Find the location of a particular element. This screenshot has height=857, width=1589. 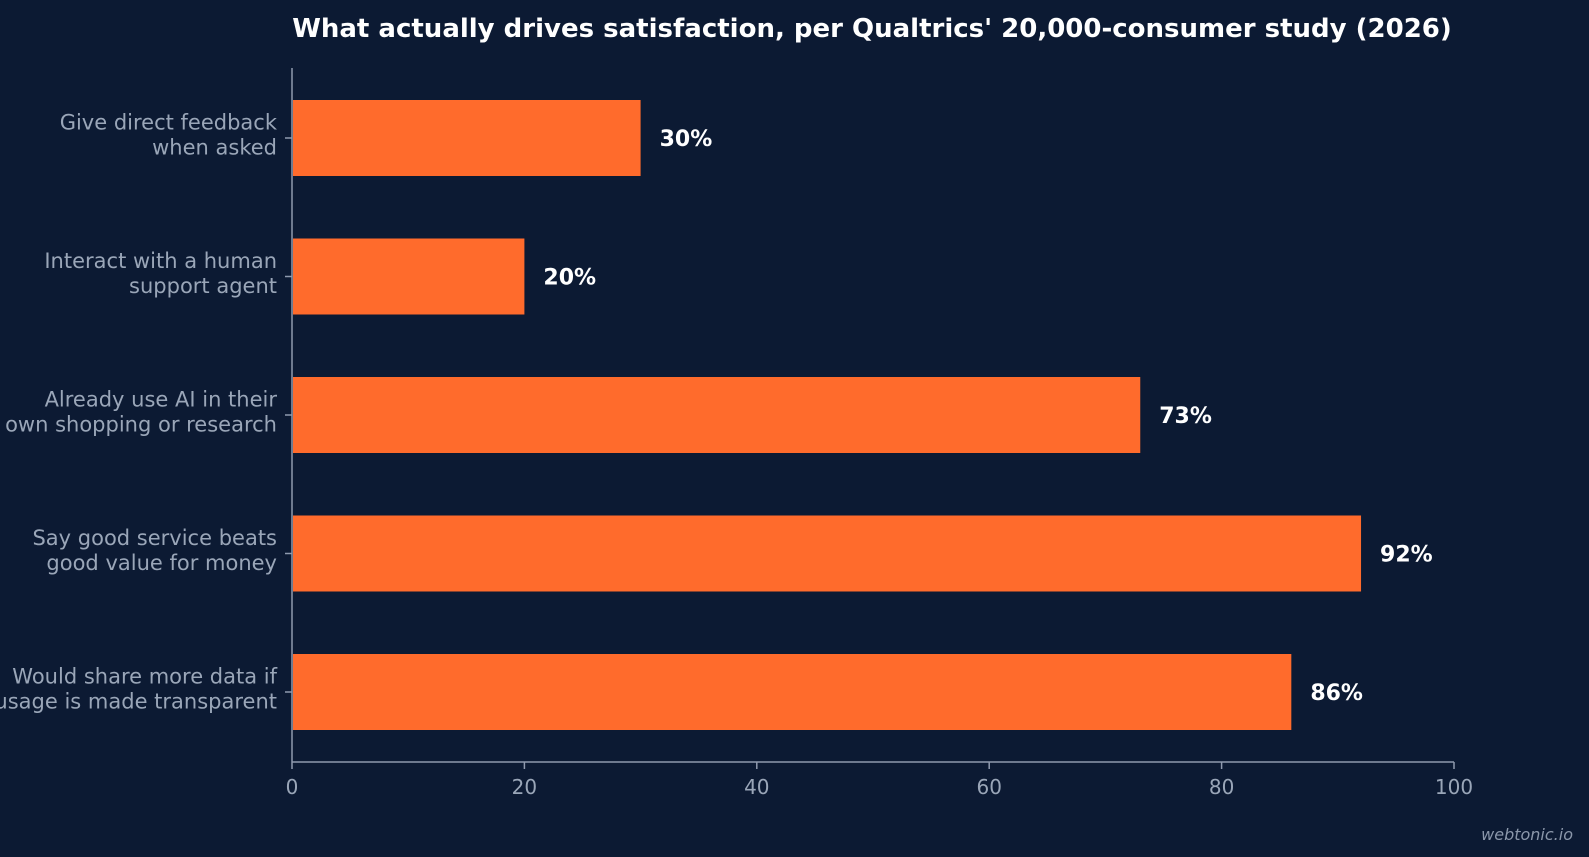

category-label: support agent is located at coordinates (203, 286).